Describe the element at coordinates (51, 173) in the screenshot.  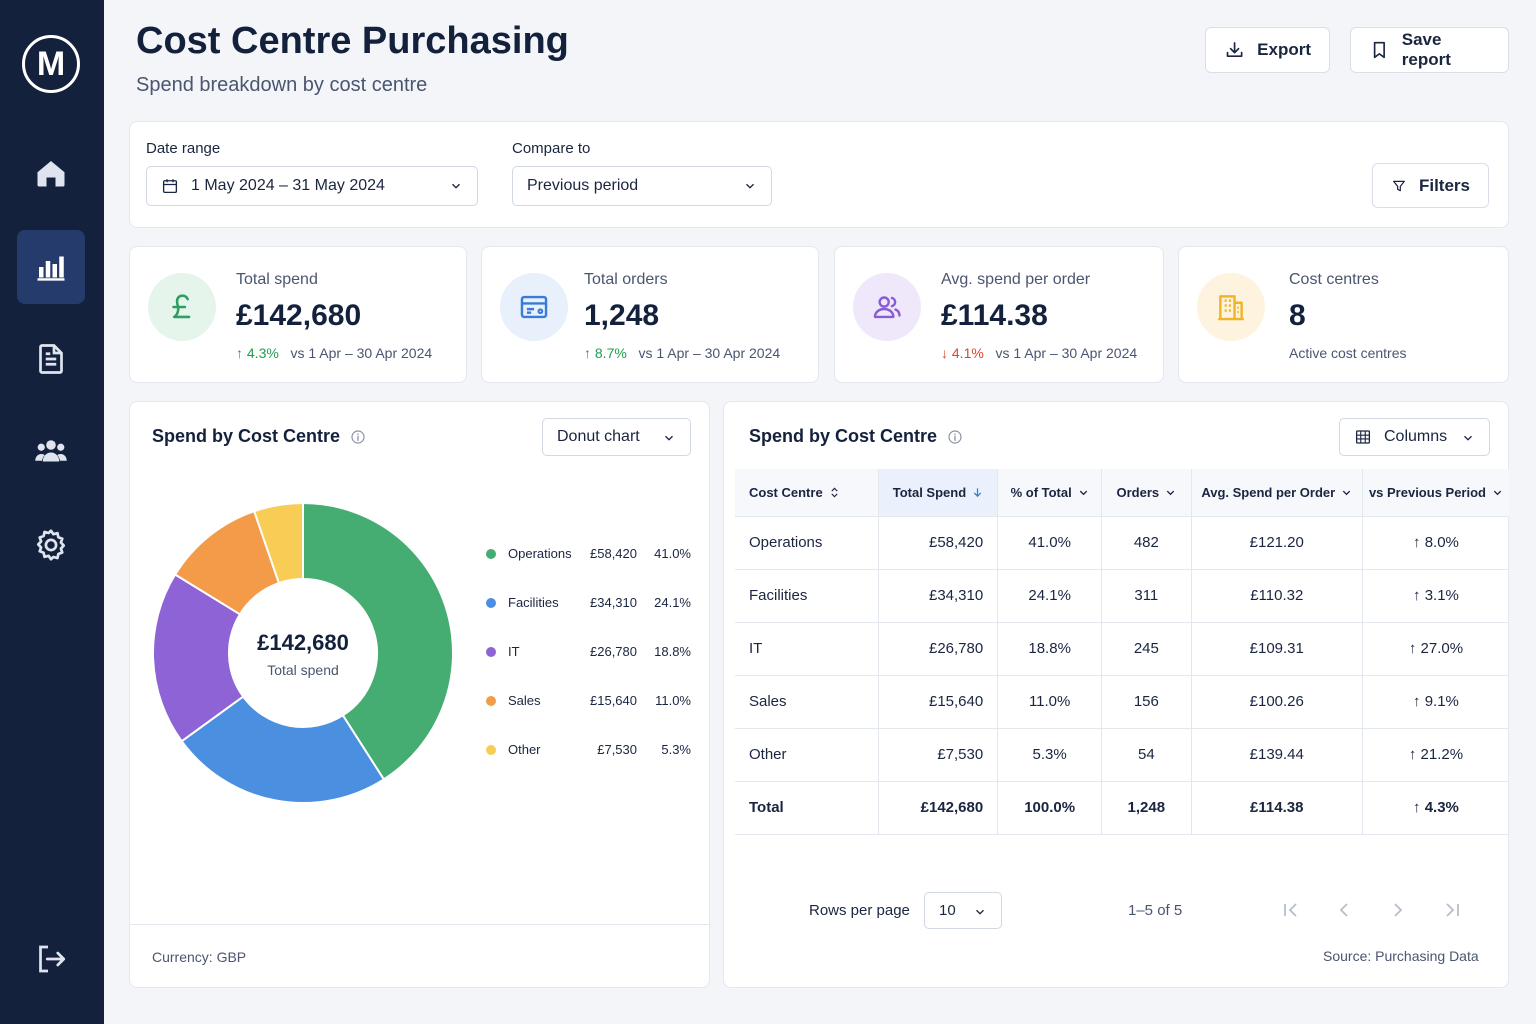
I see `sidebar-item-home` at that location.